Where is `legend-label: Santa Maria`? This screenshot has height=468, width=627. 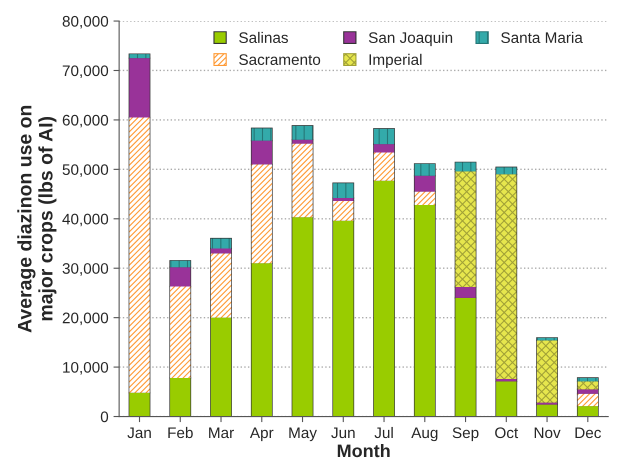 legend-label: Santa Maria is located at coordinates (542, 38).